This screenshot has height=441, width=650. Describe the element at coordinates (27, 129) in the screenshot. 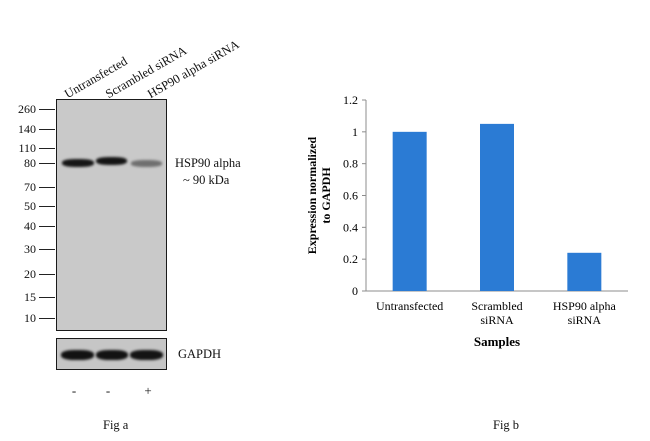

I see `mw-marker-140: 140` at that location.